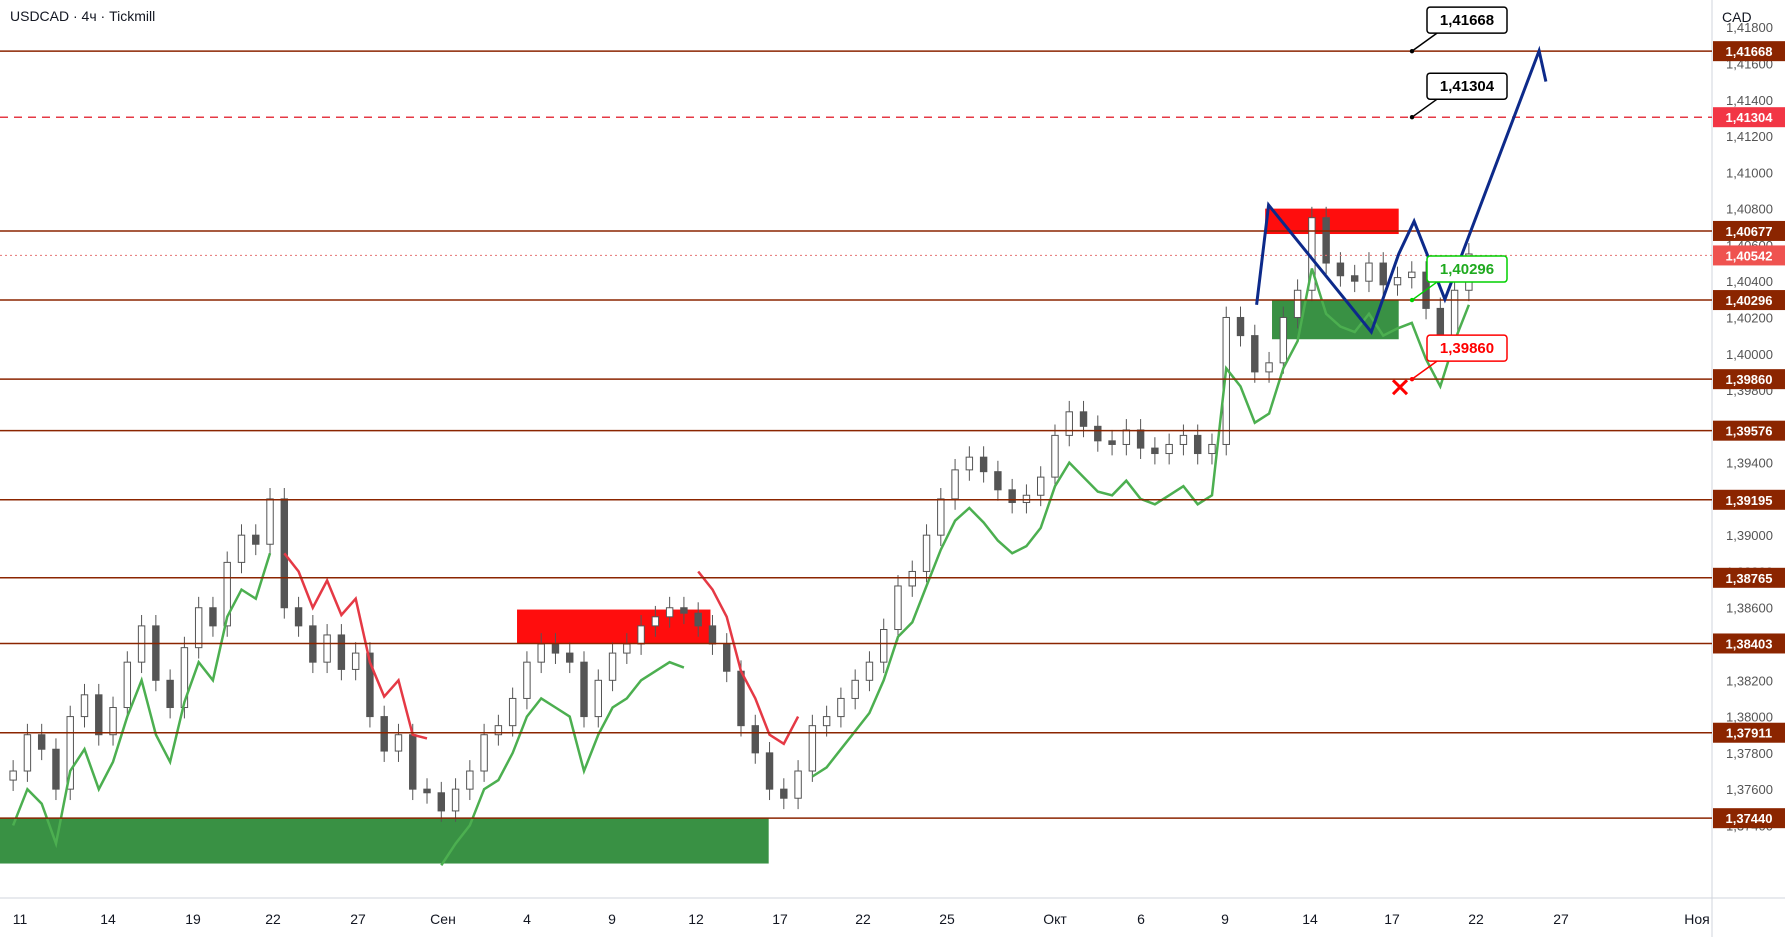  I want to click on x-tick-label: 4, so click(527, 919).